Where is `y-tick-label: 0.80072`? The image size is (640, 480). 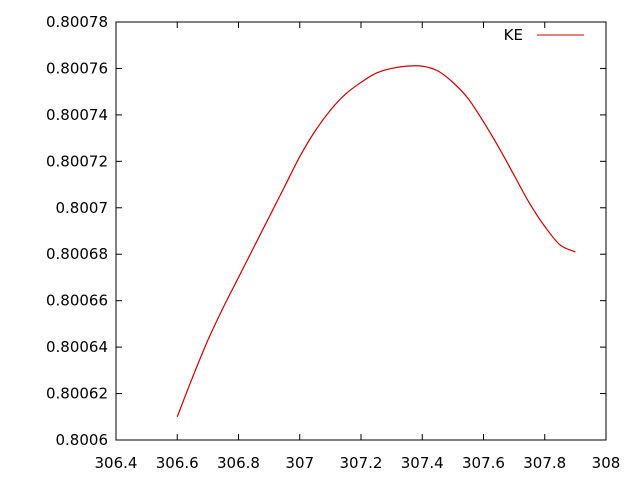
y-tick-label: 0.80072 is located at coordinates (77, 161).